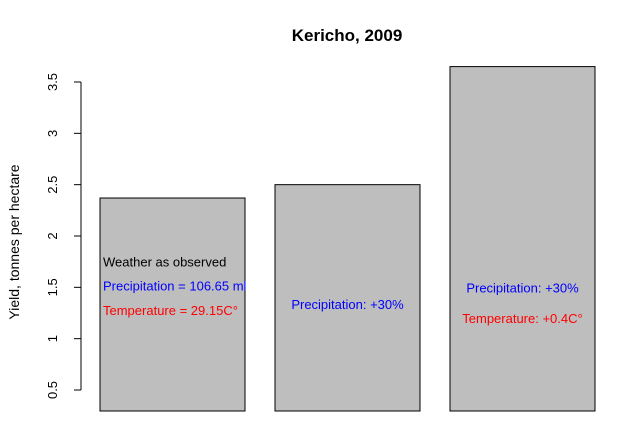  What do you see at coordinates (164, 262) in the screenshot?
I see `bar-annotation: Weather as observed` at bounding box center [164, 262].